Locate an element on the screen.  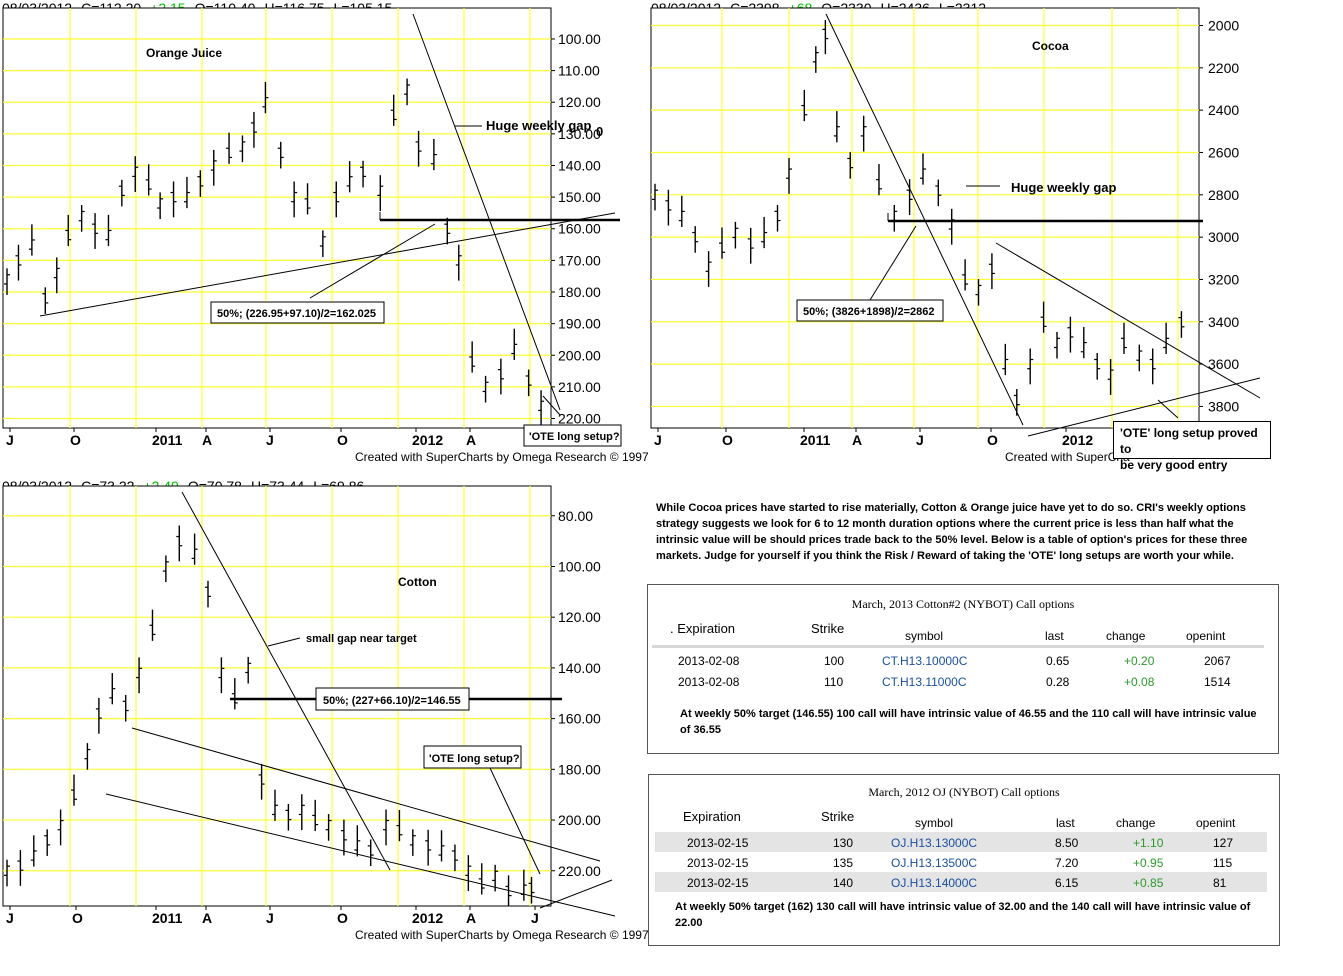
oj-y-tick-label: 150.00 is located at coordinates (579, 197).